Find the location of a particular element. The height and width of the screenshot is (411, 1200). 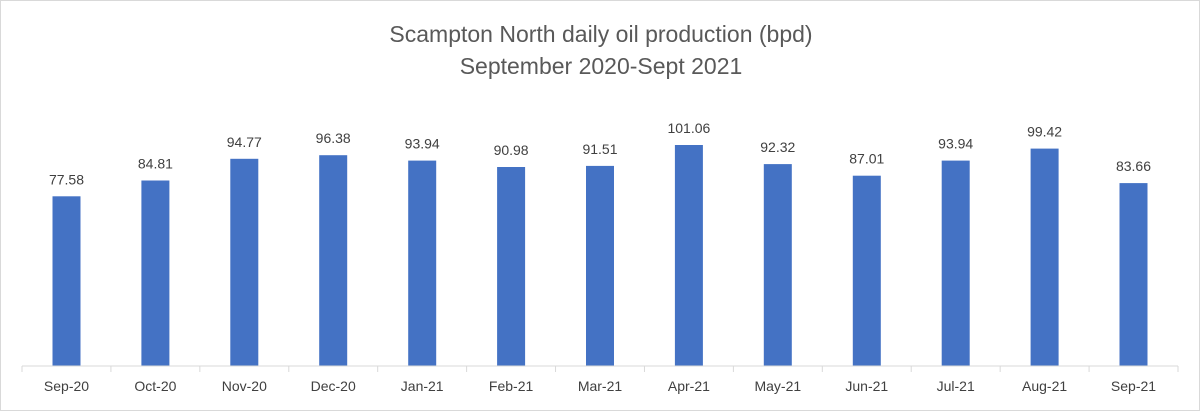

data-label-jun-21: 87.01 is located at coordinates (866, 159).